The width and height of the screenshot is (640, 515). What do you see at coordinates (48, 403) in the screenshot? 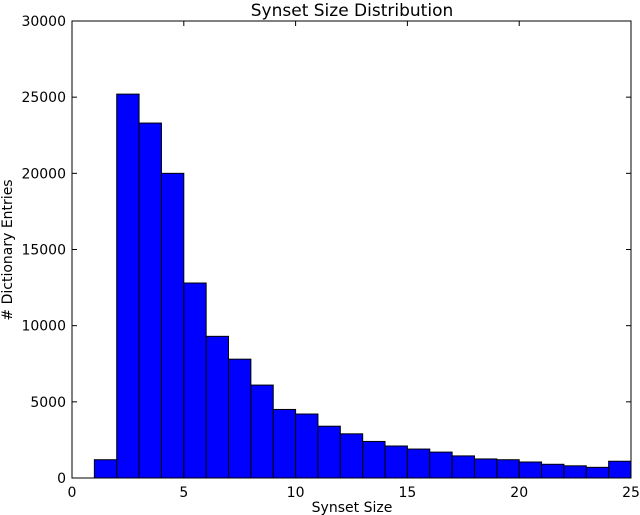
I see `y-tick-label: 5000` at bounding box center [48, 403].